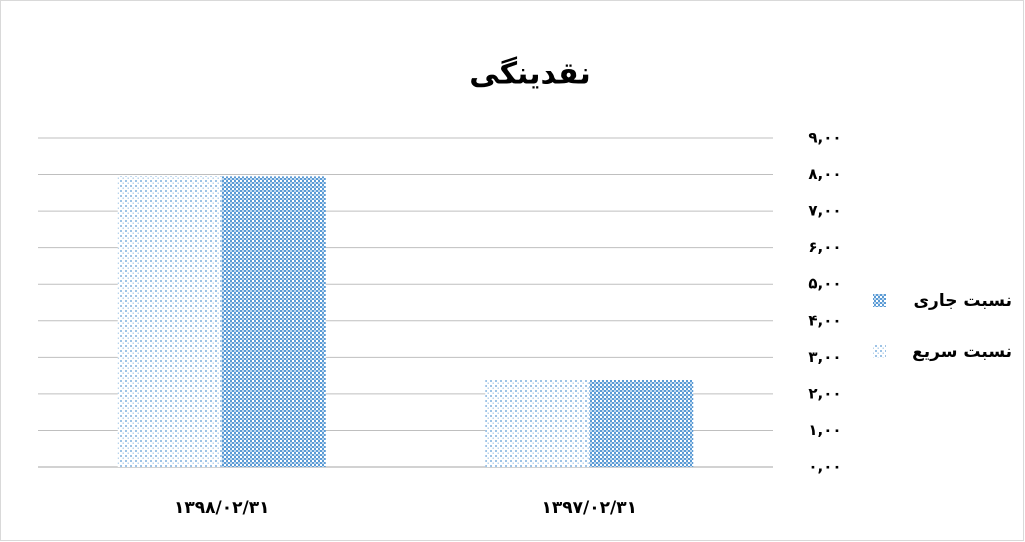  What do you see at coordinates (824, 174) in the screenshot?
I see `y-tick-label: ۸,۰۰` at bounding box center [824, 174].